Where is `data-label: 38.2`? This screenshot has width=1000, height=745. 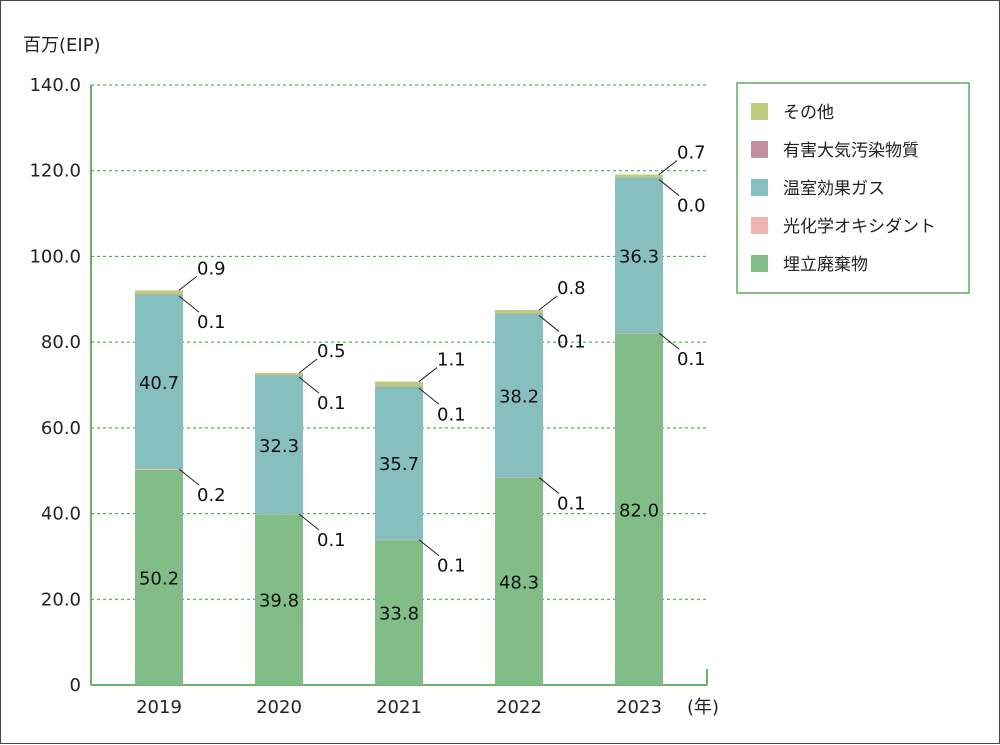 data-label: 38.2 is located at coordinates (519, 397).